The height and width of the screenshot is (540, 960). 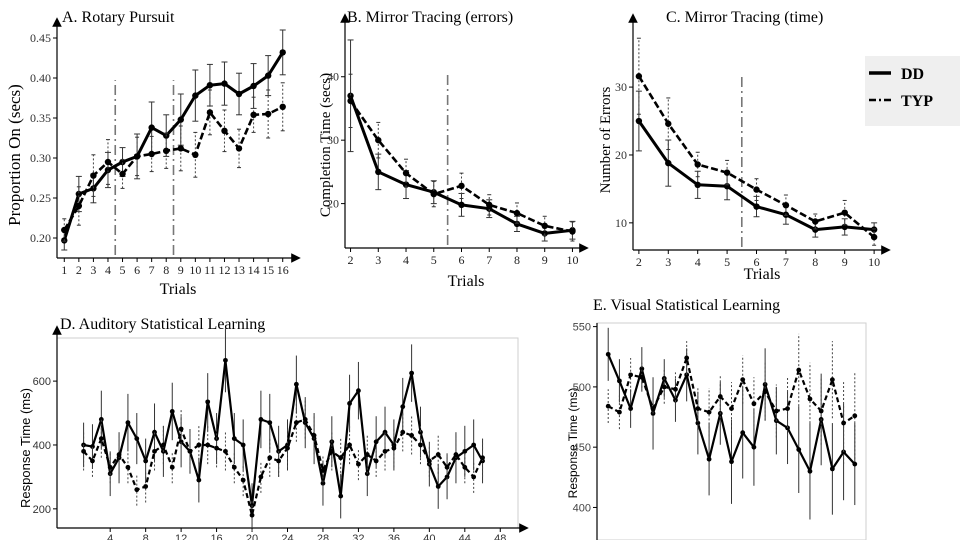 What do you see at coordinates (108, 270) in the screenshot?
I see `x-tick-label: 4` at bounding box center [108, 270].